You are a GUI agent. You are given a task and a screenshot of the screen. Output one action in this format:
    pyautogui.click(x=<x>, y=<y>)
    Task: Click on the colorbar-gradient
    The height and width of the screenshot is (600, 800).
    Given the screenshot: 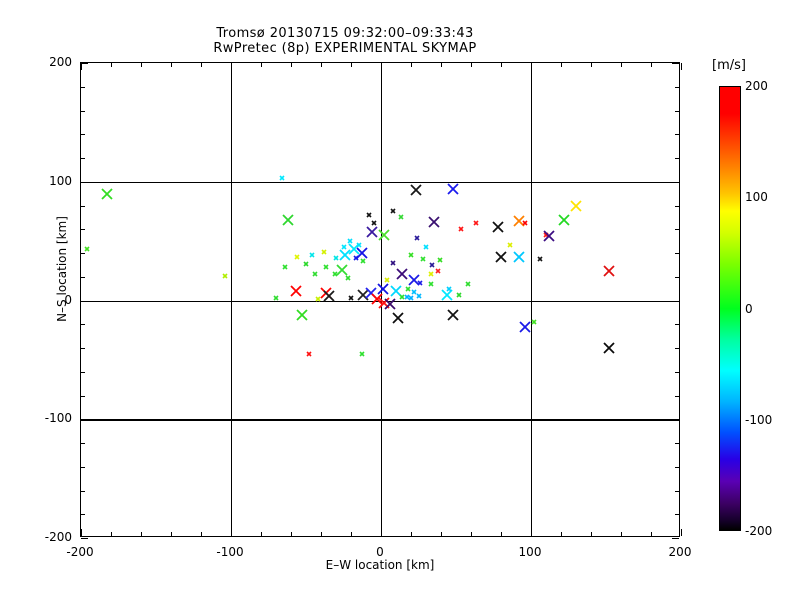 What is the action you would take?
    pyautogui.click(x=730, y=308)
    